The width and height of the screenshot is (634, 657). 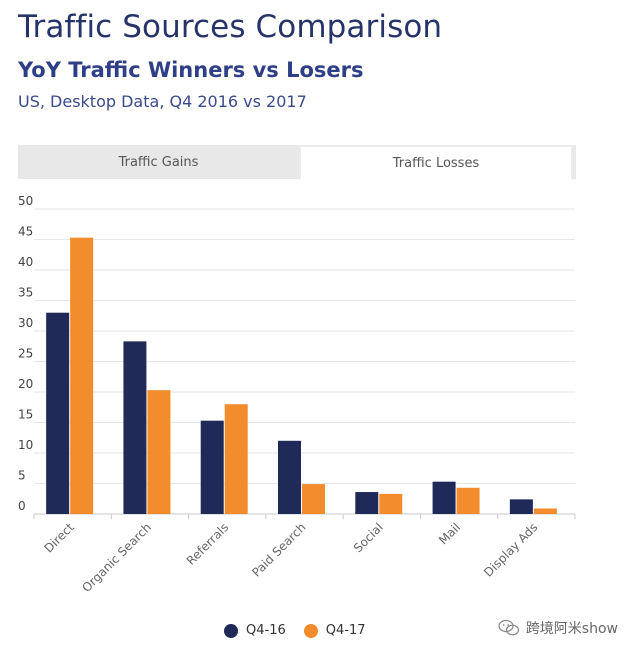 What do you see at coordinates (436, 162) in the screenshot?
I see `tab-traffic-losses: Traffic Losses` at bounding box center [436, 162].